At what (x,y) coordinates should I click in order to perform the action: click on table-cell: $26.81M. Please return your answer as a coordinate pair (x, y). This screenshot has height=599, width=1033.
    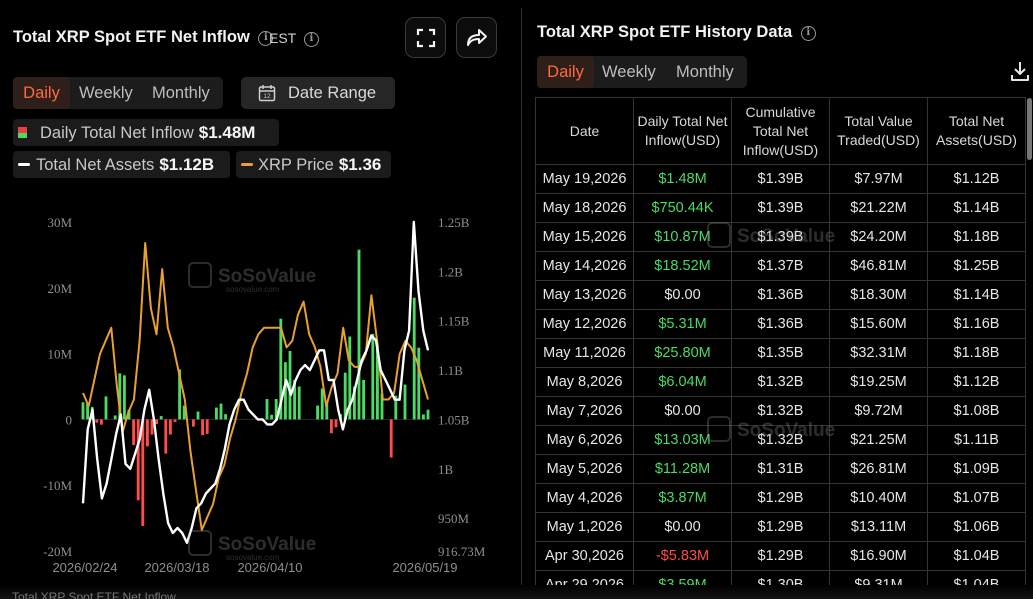
    Looking at the image, I should click on (878, 469).